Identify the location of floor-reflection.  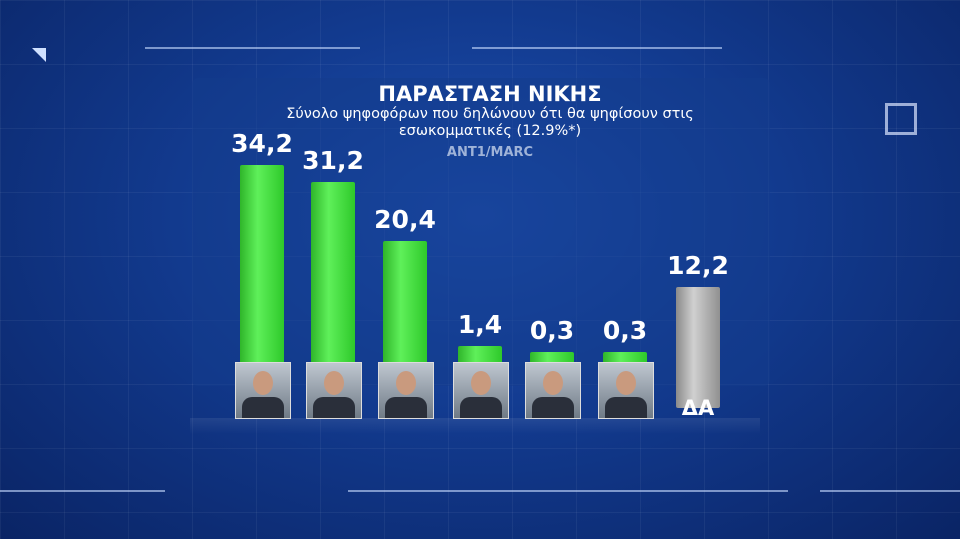
(475, 426).